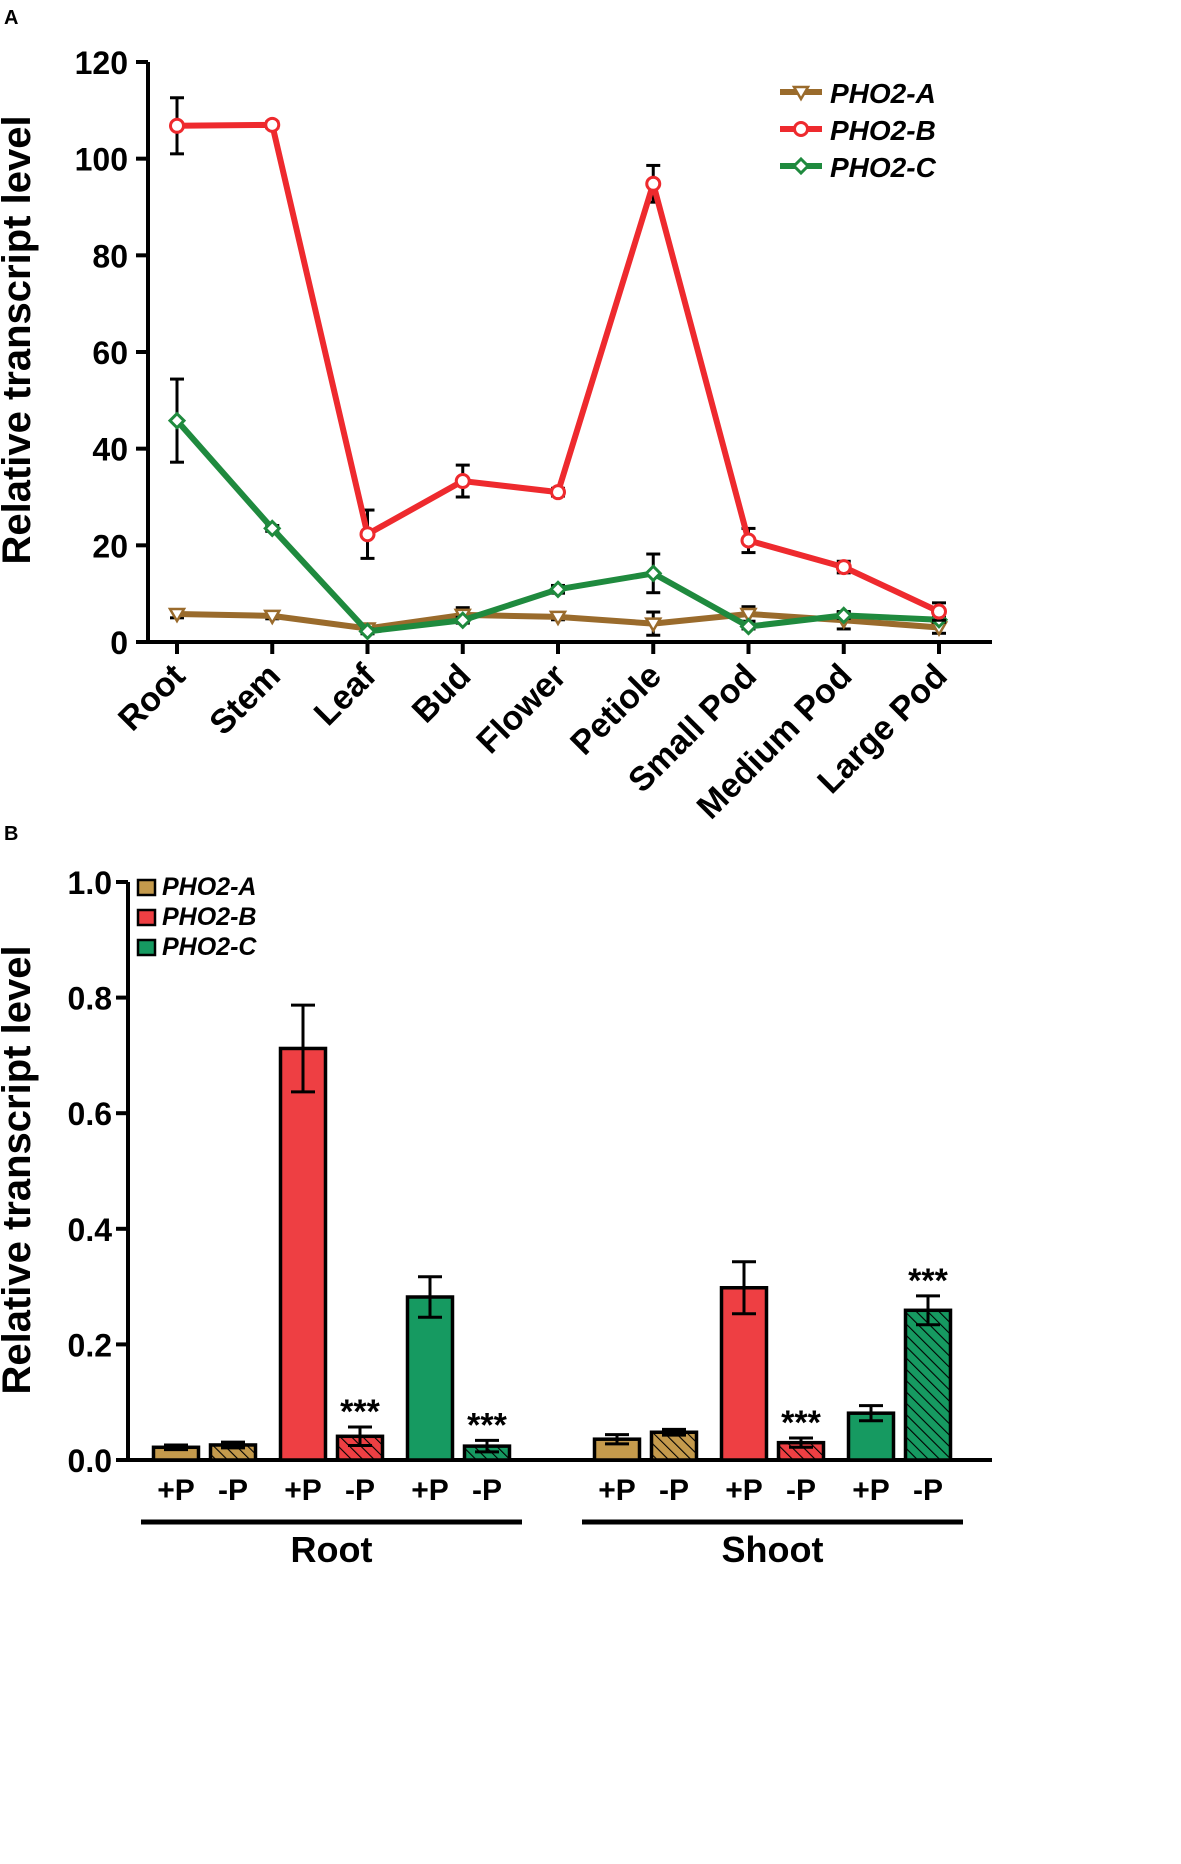 This screenshot has width=1181, height=1864. I want to click on panel-b-bar-pho2-c-shoot-plus-p, so click(871, 1433).